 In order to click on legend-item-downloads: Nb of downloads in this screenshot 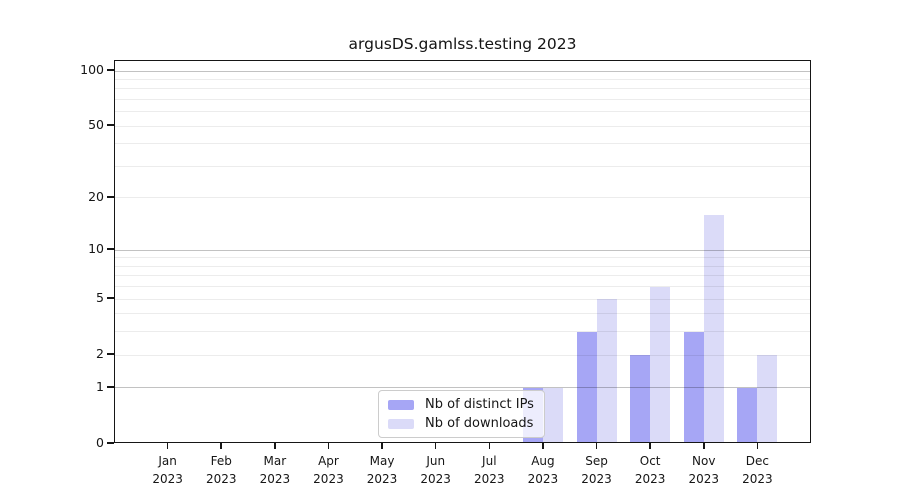, I will do `click(461, 423)`.